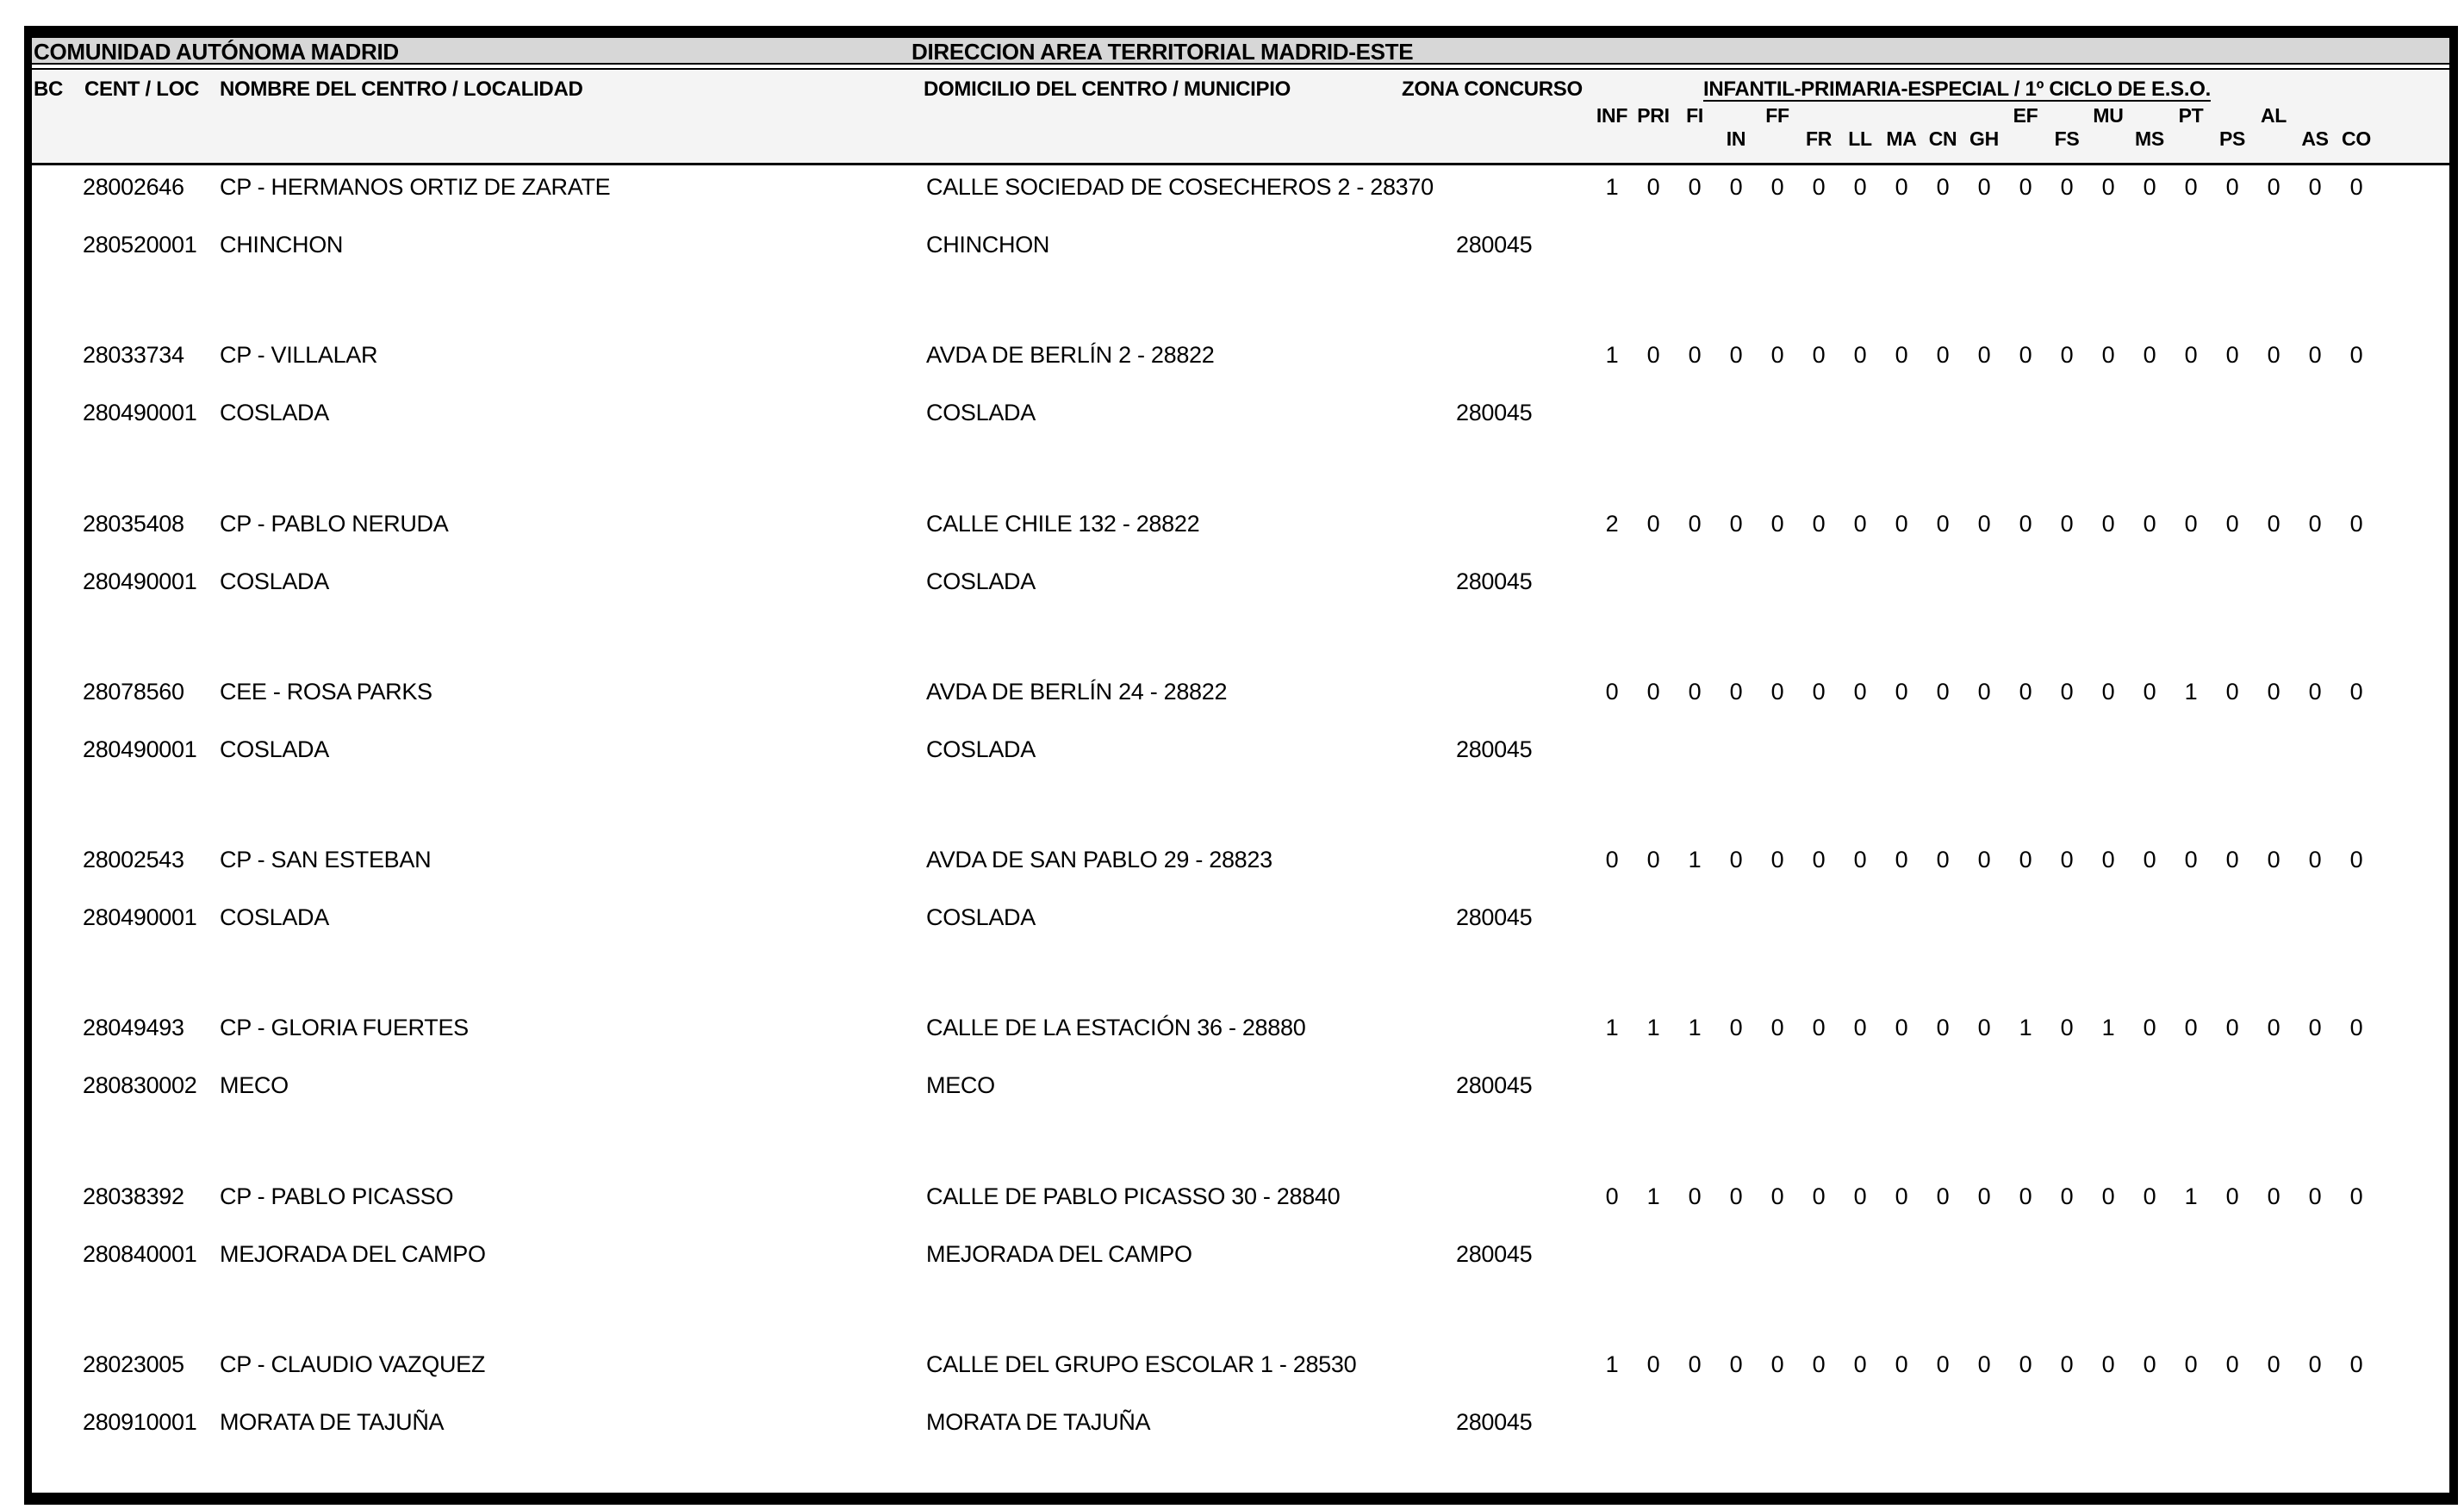 The image size is (2464, 1509). Describe the element at coordinates (2109, 115) in the screenshot. I see `subject-col-header-mu: MU` at that location.